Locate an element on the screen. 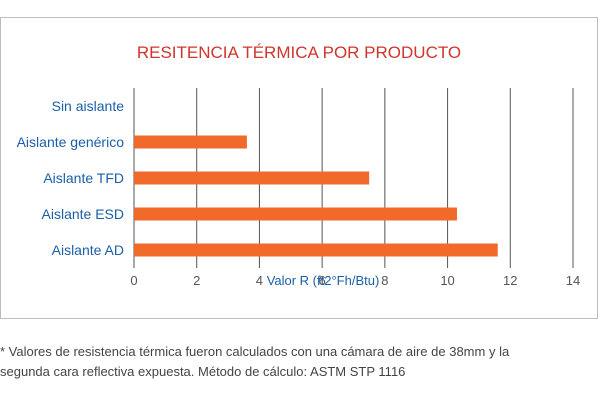 This screenshot has height=400, width=600. x-tick-labels: 0 2 4 6 8 10 12 14 is located at coordinates (355, 280).